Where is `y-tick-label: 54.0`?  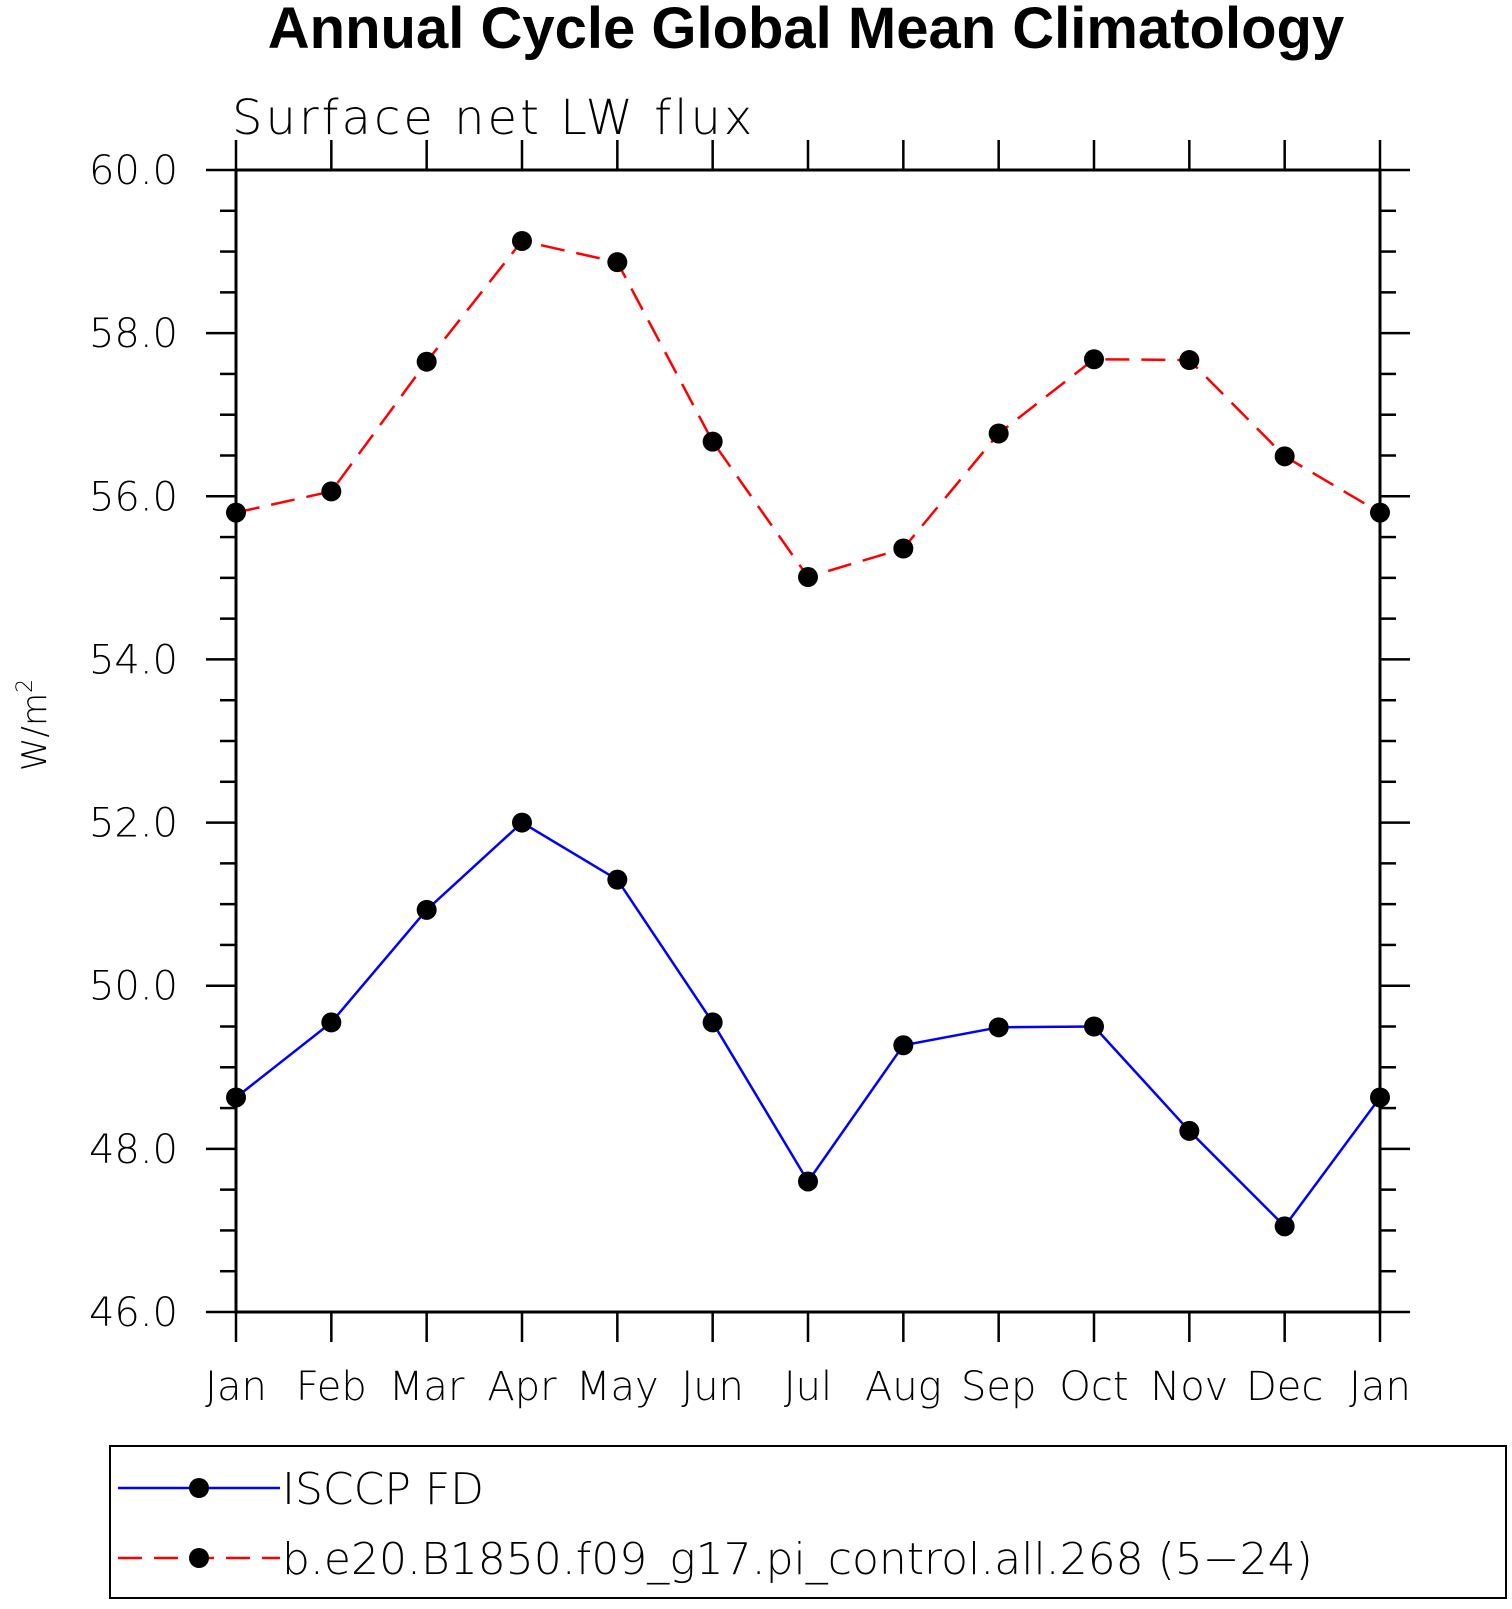 y-tick-label: 54.0 is located at coordinates (133, 660).